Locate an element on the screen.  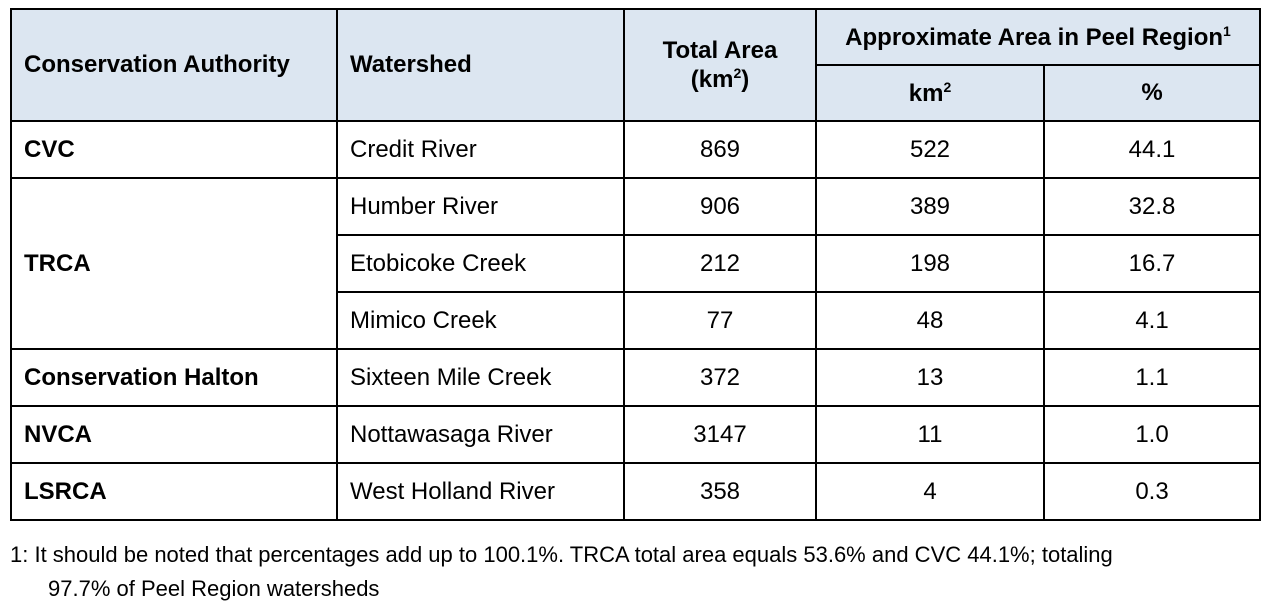
header-peel-group: Approximate Area in Peel Region1 is located at coordinates (1038, 37).